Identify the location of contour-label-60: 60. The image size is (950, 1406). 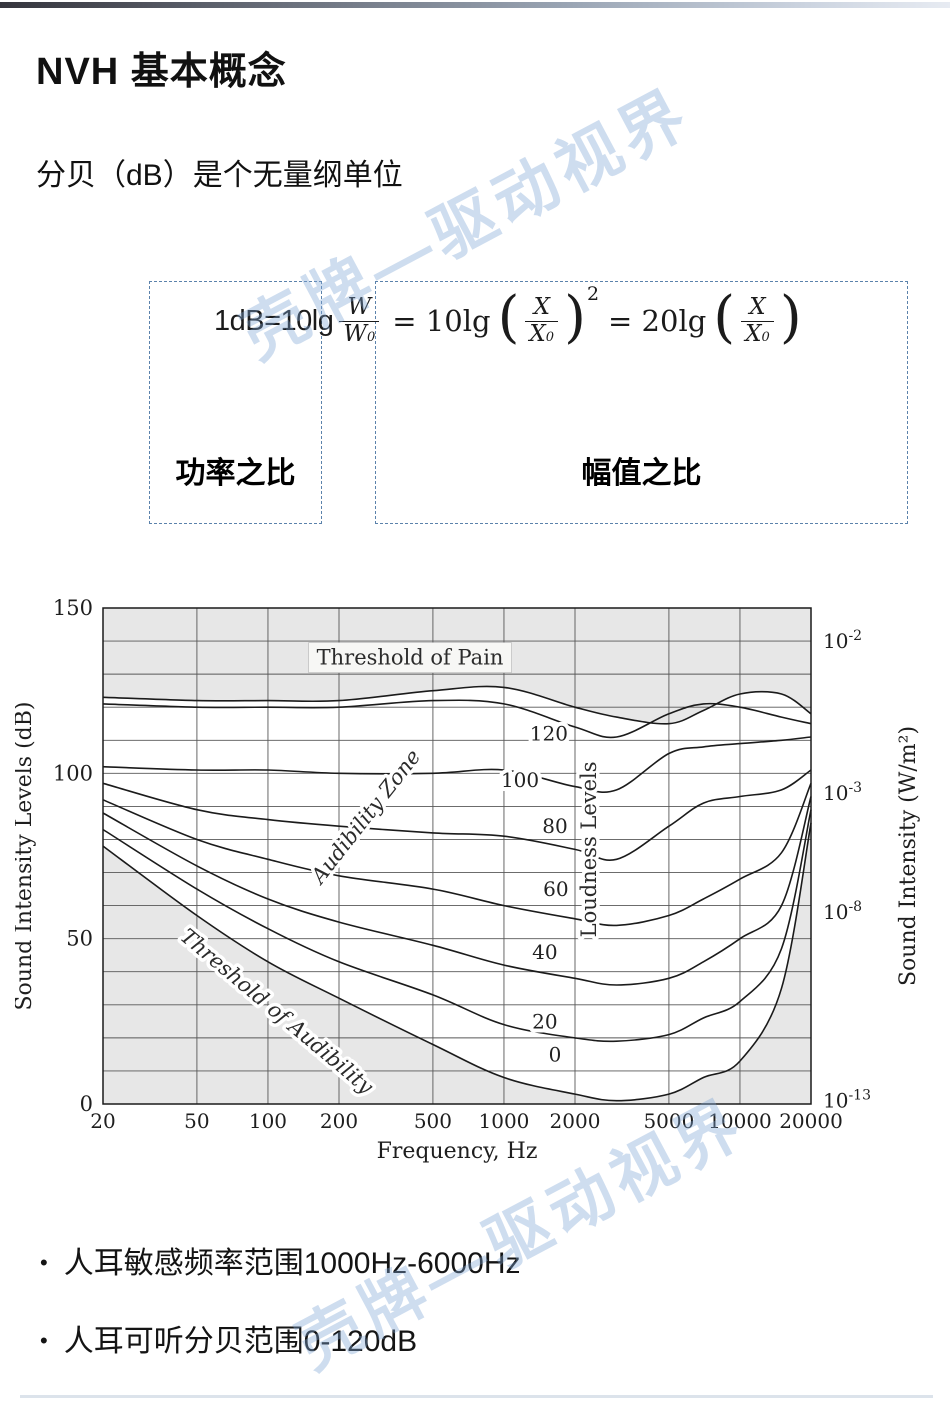
(555, 889).